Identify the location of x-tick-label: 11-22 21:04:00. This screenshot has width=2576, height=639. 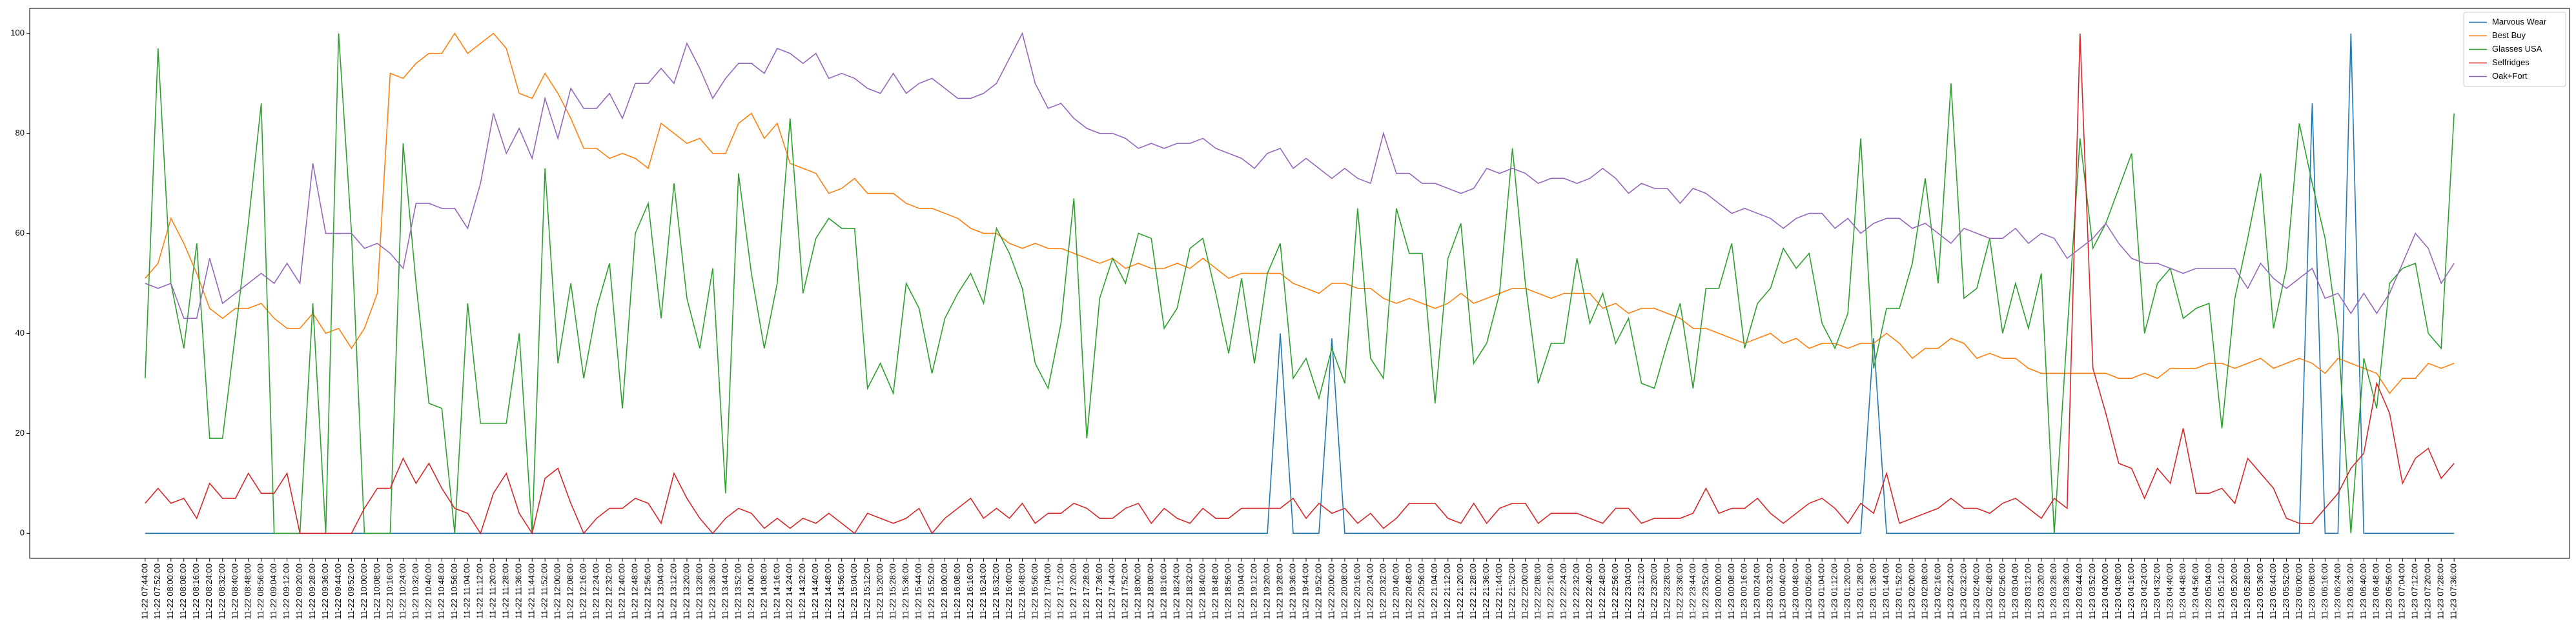
(1434, 591).